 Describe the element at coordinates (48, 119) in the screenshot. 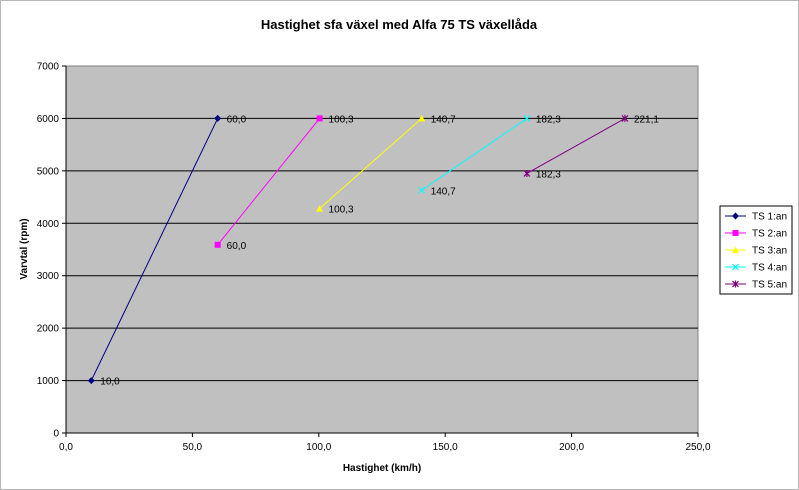

I see `y-tick-label: 6000` at that location.